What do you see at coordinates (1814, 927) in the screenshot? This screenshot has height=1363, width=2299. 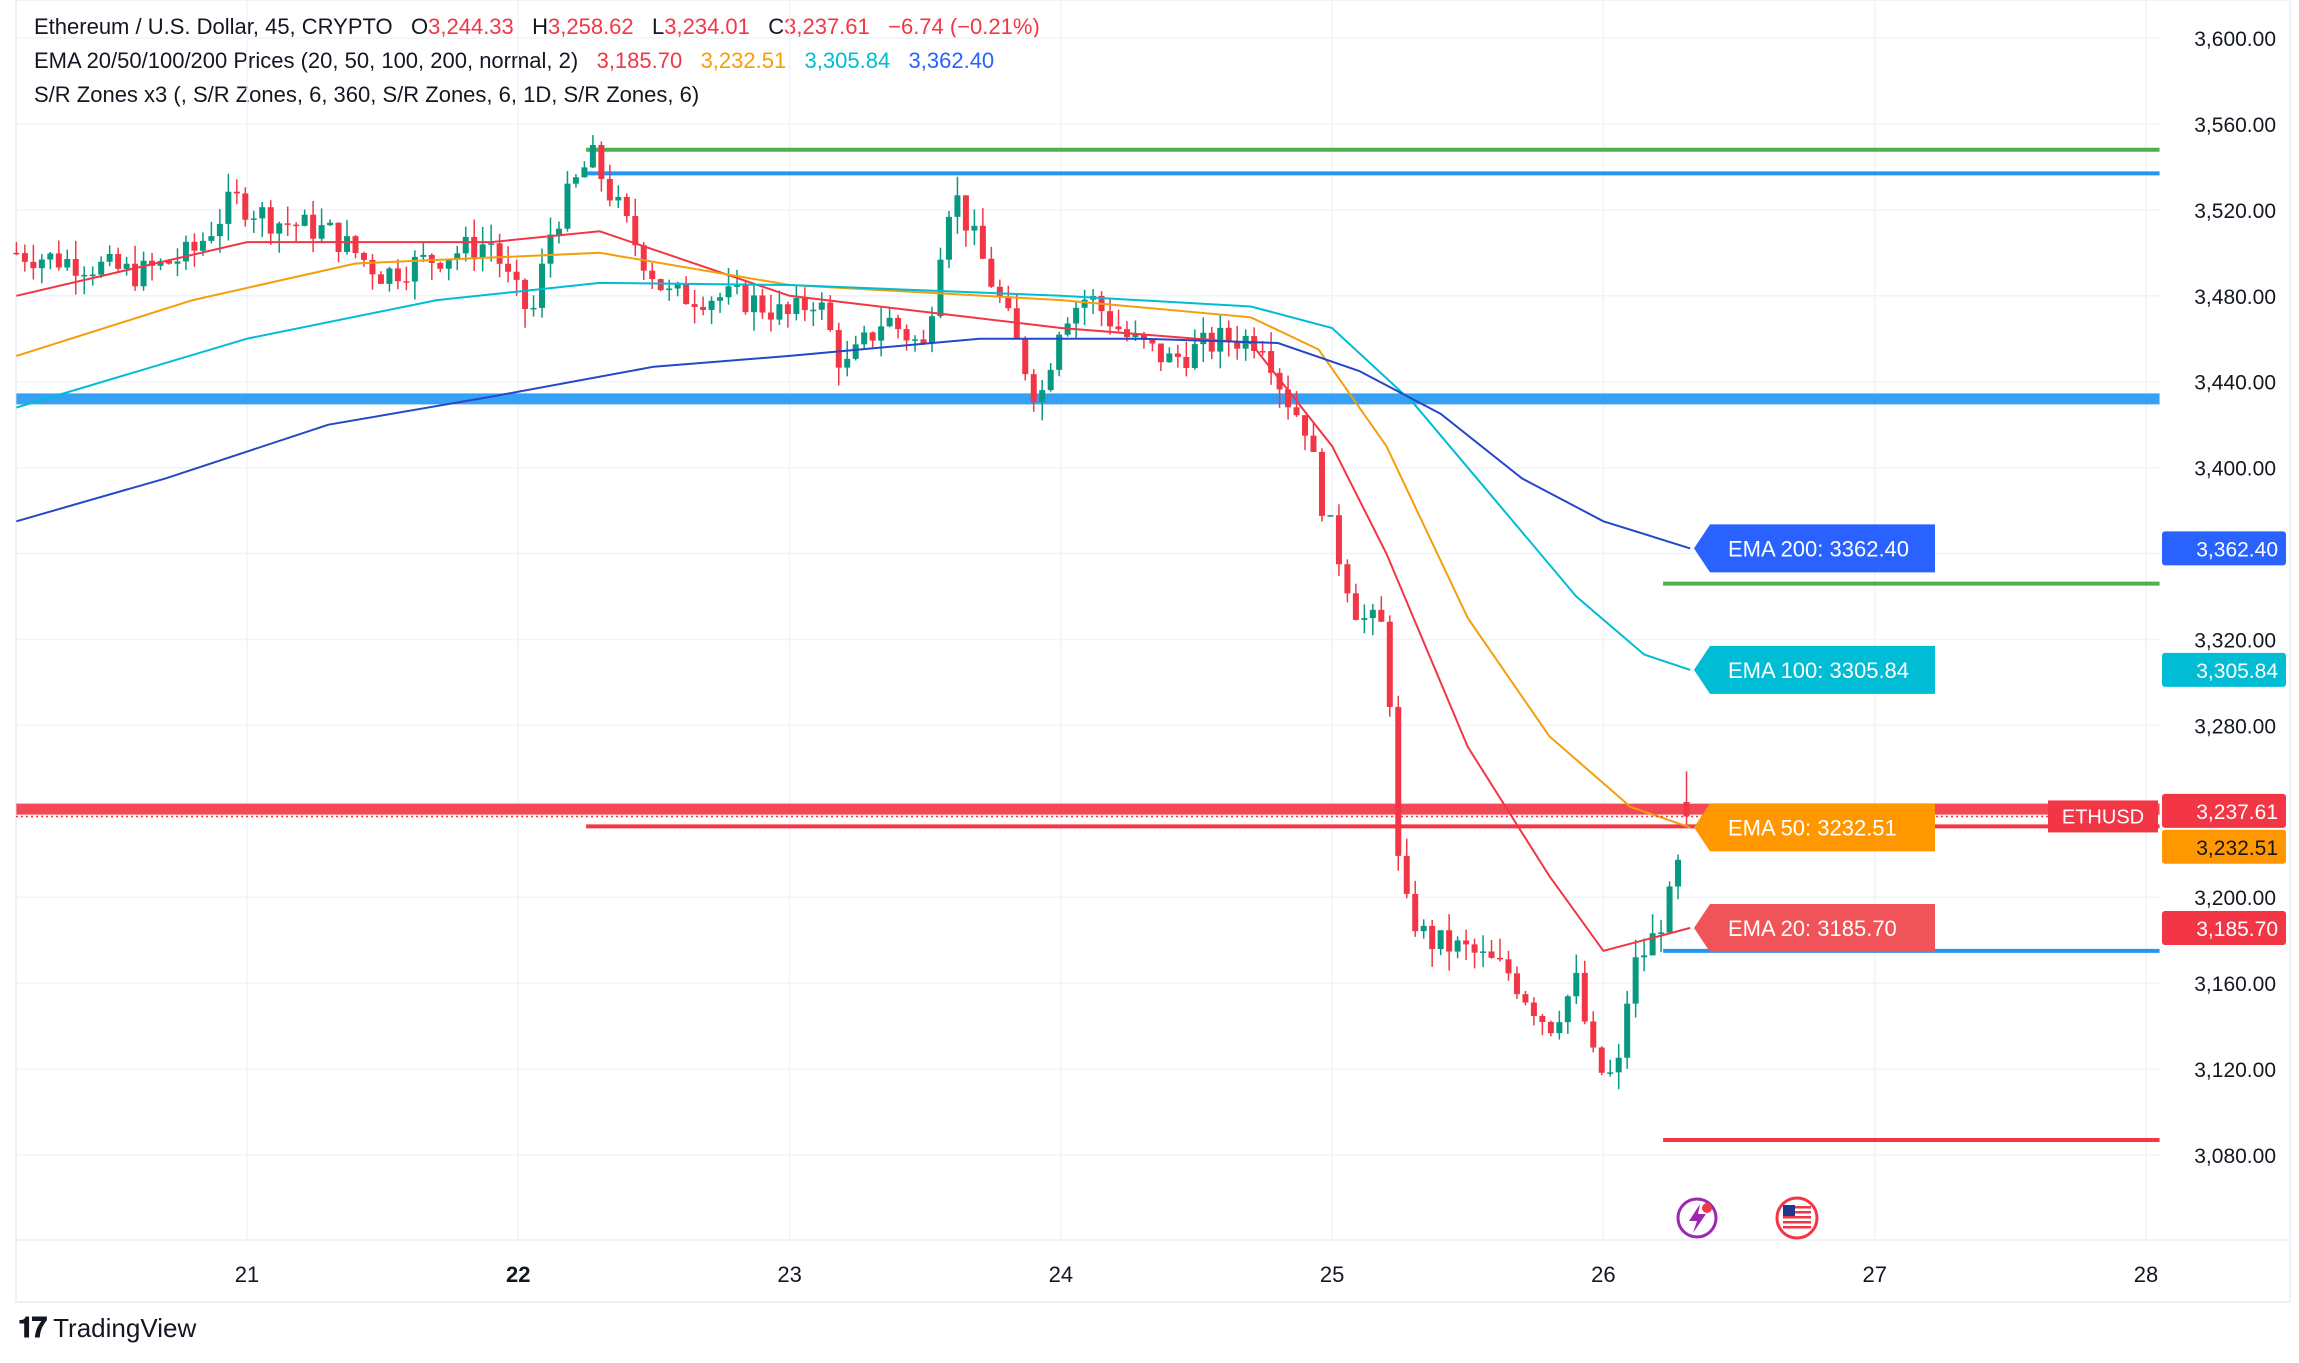 I see `callout-box` at bounding box center [1814, 927].